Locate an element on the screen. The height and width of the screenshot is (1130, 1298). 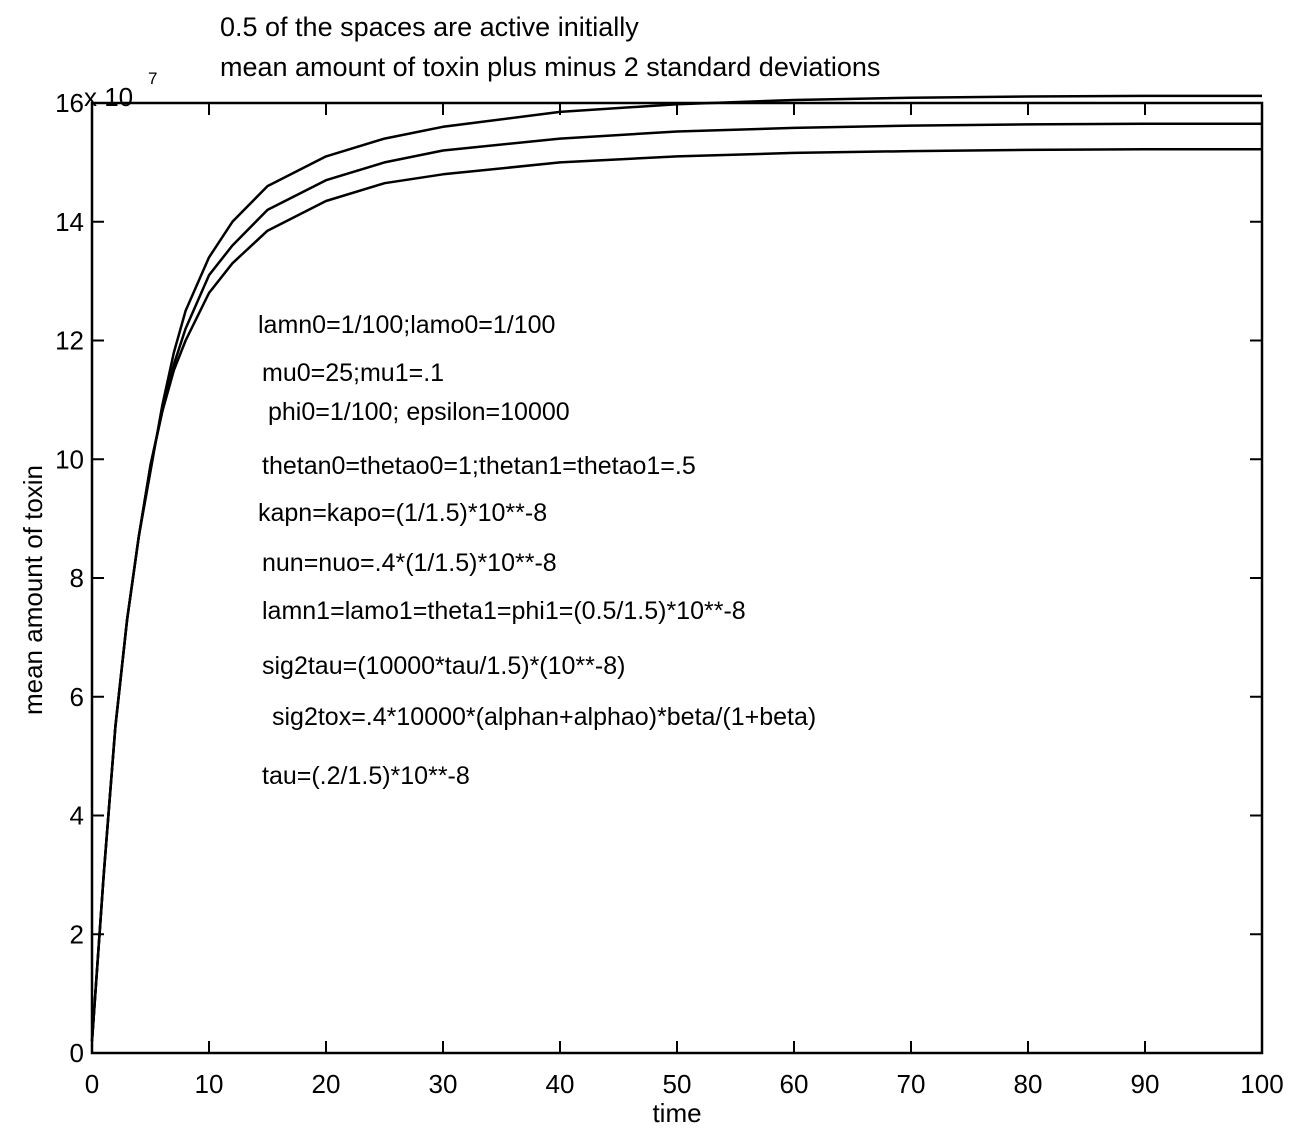
y-tick-label: 6 is located at coordinates (77, 697).